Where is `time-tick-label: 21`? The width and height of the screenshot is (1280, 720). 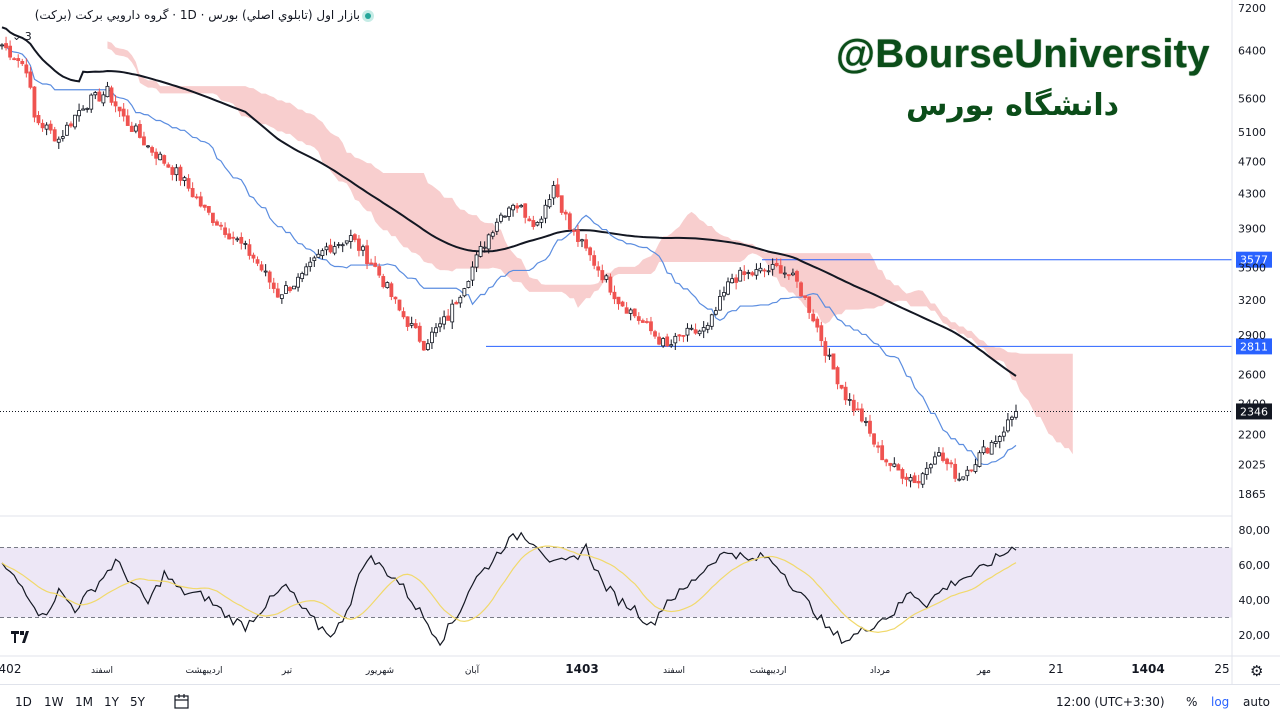
time-tick-label: 21 is located at coordinates (1055, 669).